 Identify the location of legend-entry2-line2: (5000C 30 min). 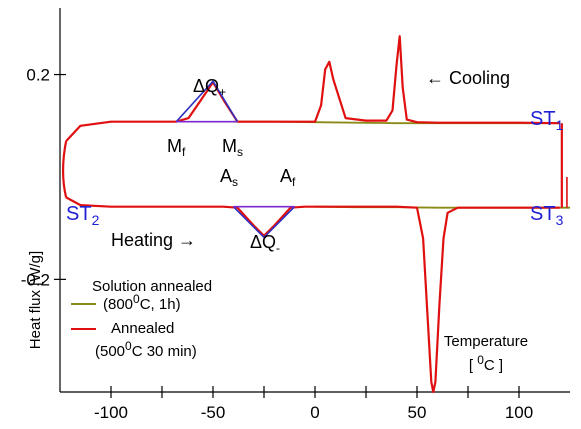
(146, 349).